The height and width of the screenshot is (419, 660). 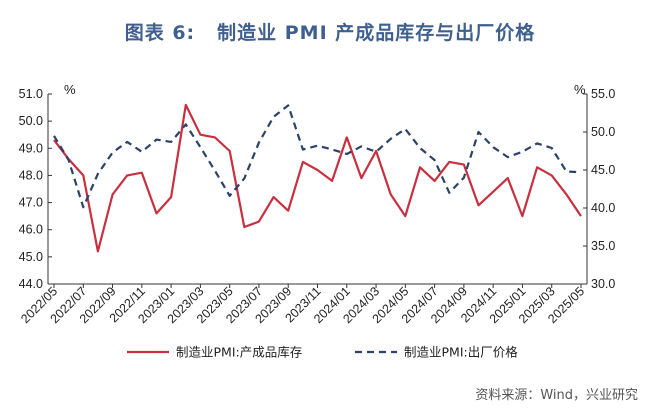 What do you see at coordinates (461, 352) in the screenshot?
I see `legend-label-2: 制造业PMI:出厂价格` at bounding box center [461, 352].